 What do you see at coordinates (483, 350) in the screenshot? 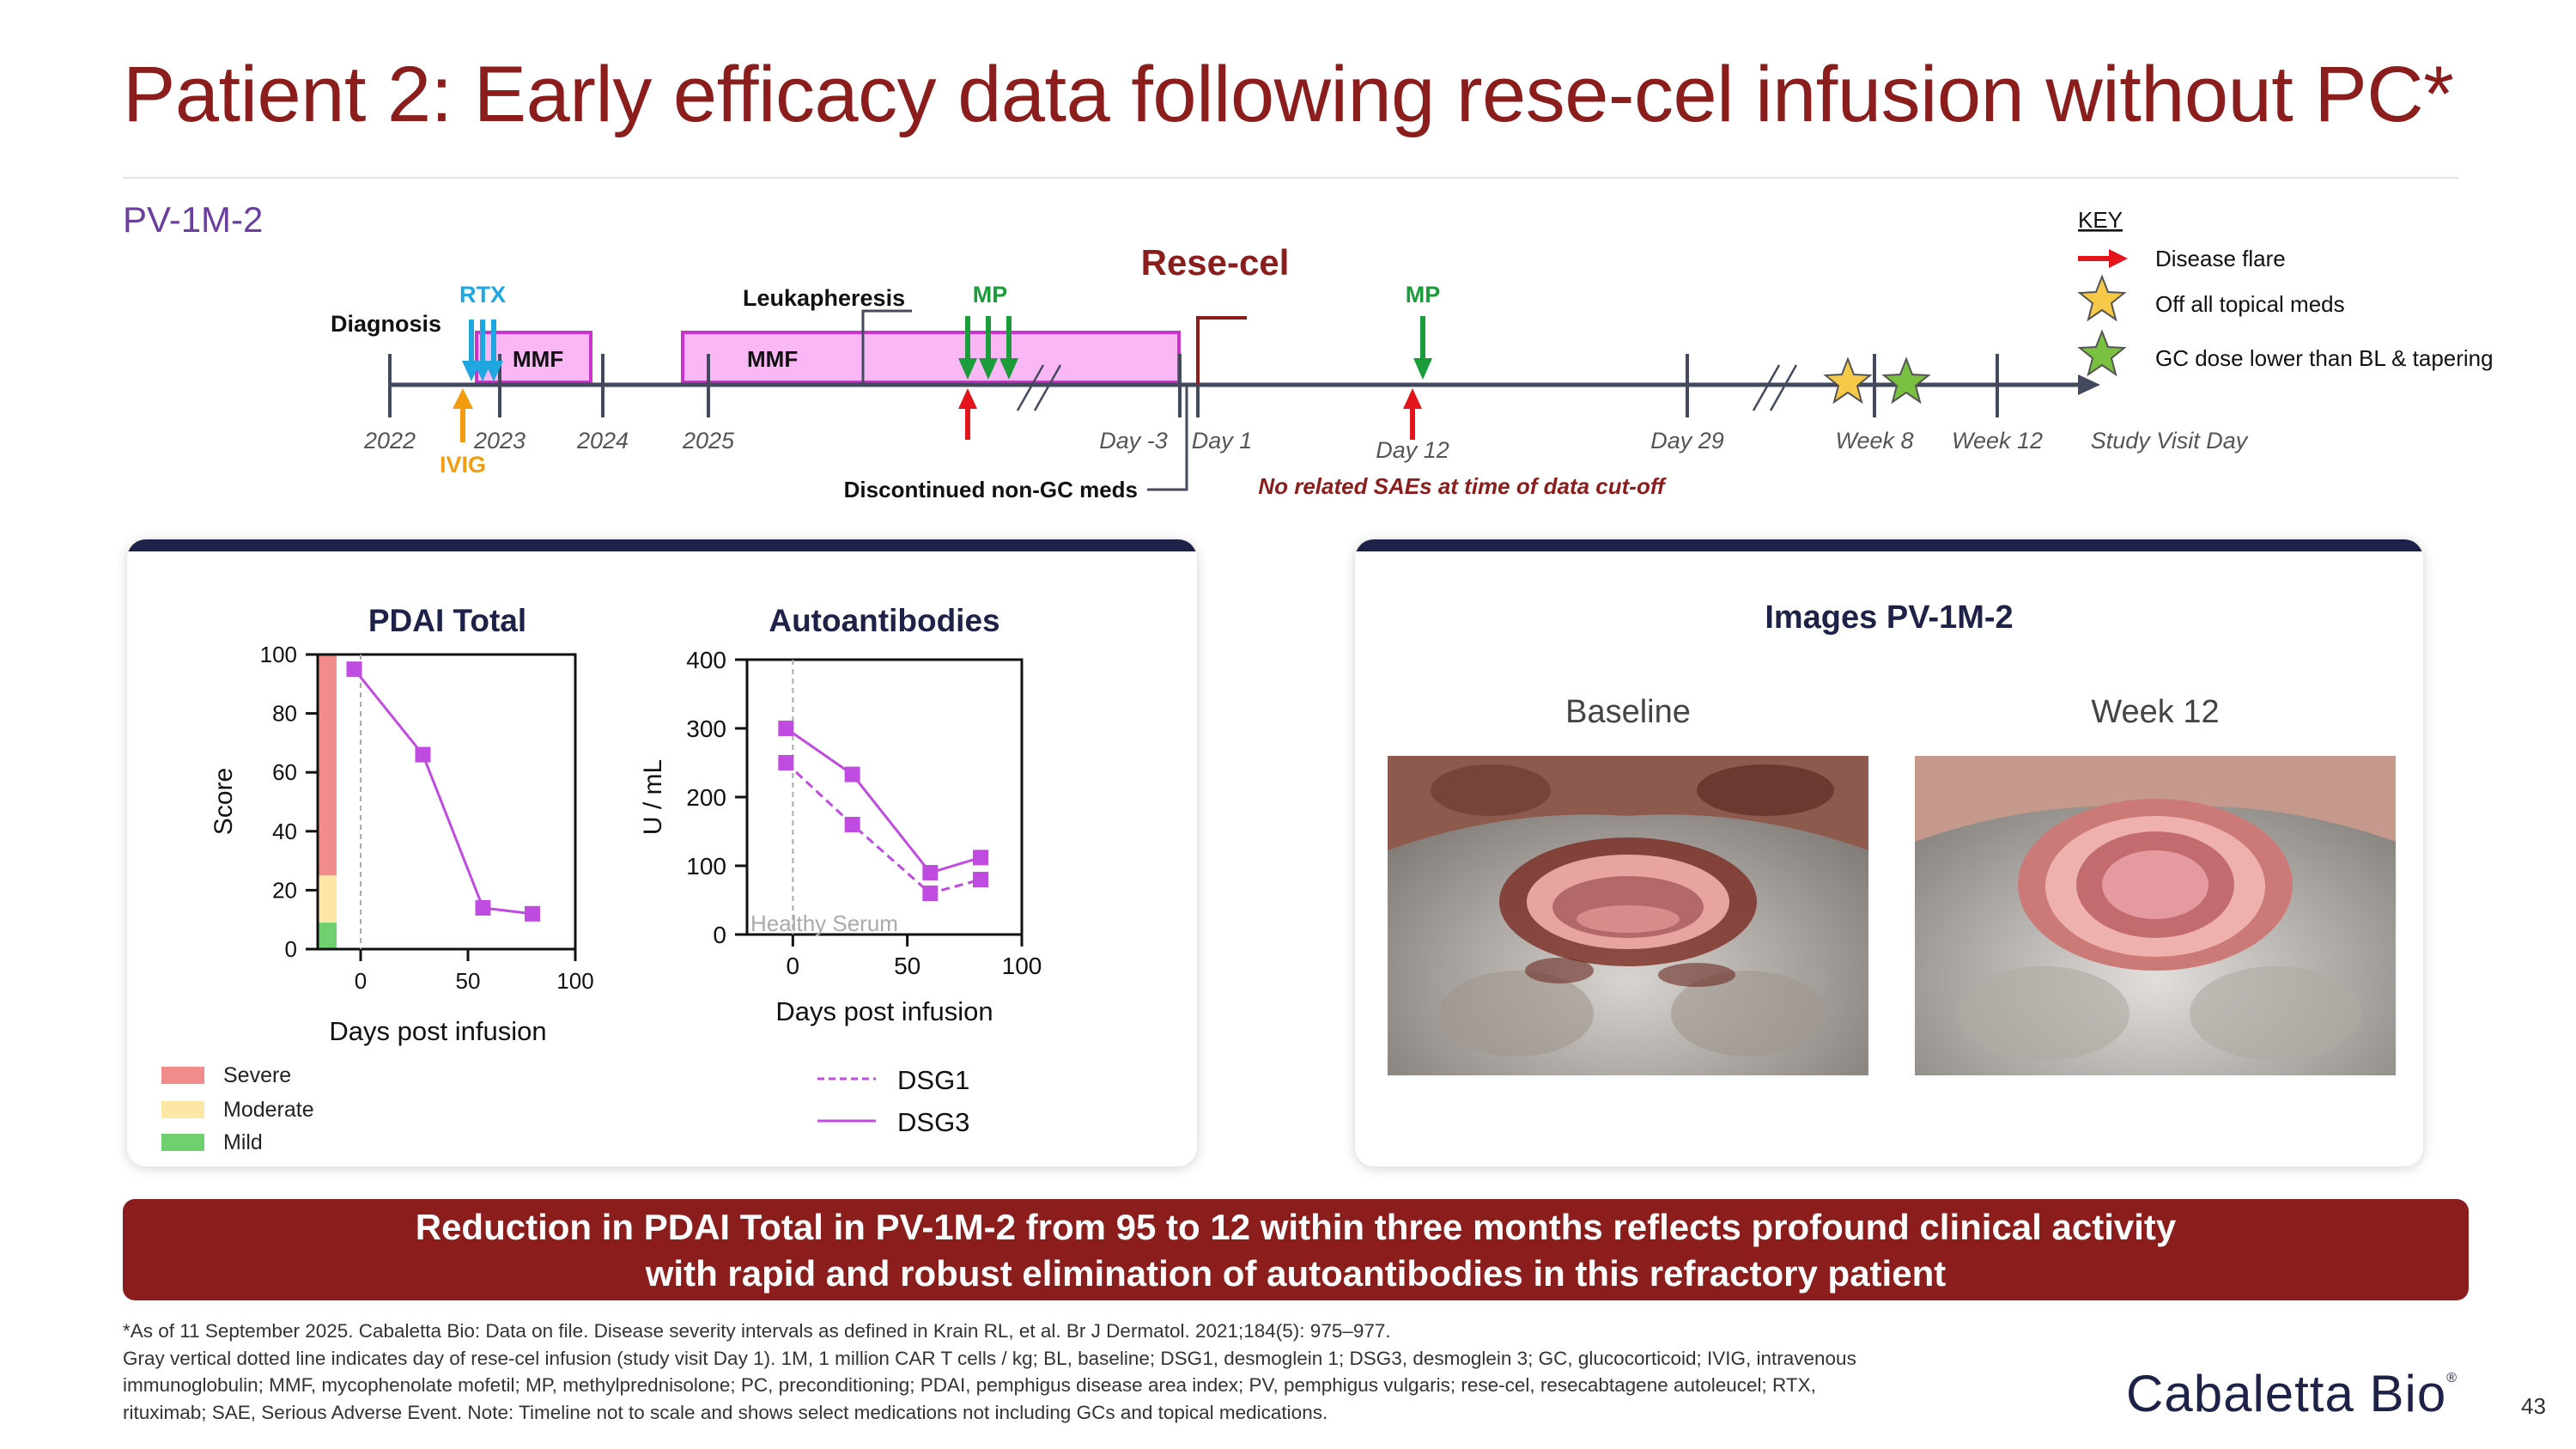
I see `rtx-arrows` at bounding box center [483, 350].